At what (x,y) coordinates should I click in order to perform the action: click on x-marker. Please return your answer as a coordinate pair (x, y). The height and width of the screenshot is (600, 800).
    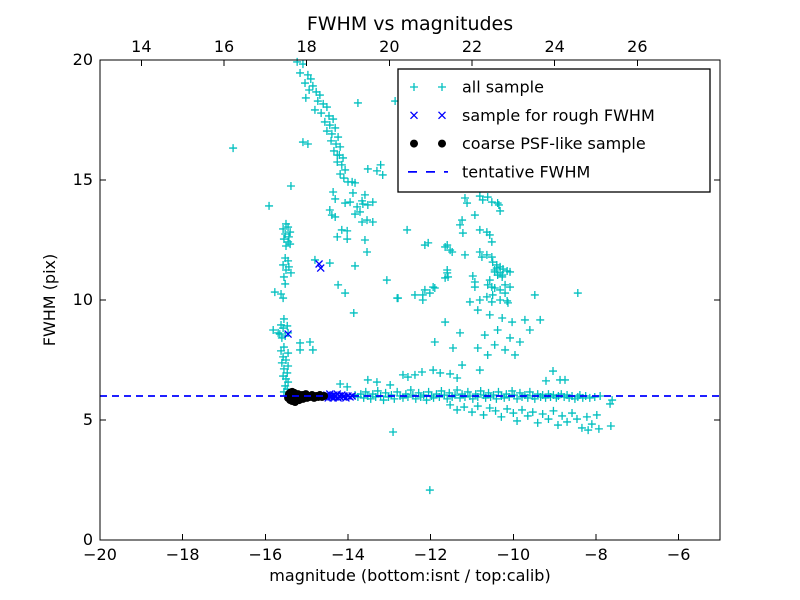
    Looking at the image, I should click on (320, 268).